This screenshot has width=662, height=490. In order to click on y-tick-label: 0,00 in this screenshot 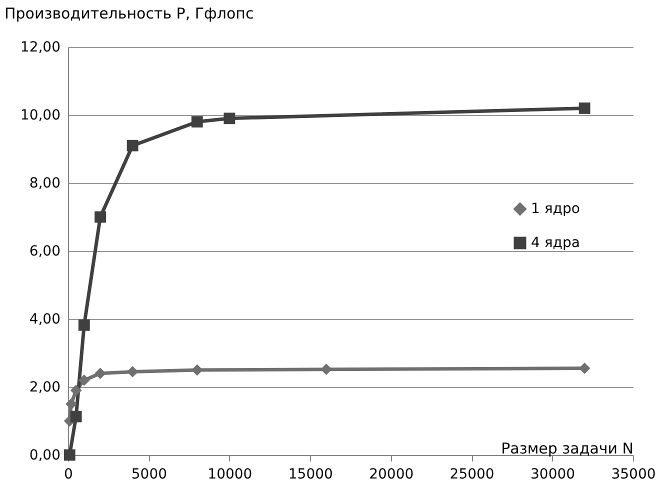, I will do `click(44, 456)`.